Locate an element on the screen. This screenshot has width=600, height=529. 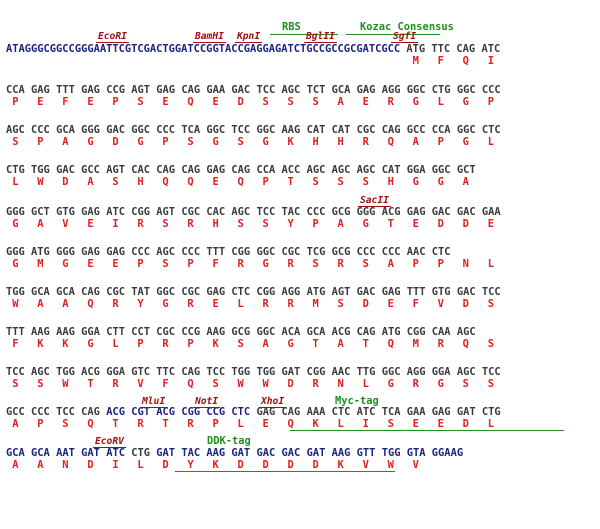
header-codons: ATG TTC CAG ATC is located at coordinates (453, 49).